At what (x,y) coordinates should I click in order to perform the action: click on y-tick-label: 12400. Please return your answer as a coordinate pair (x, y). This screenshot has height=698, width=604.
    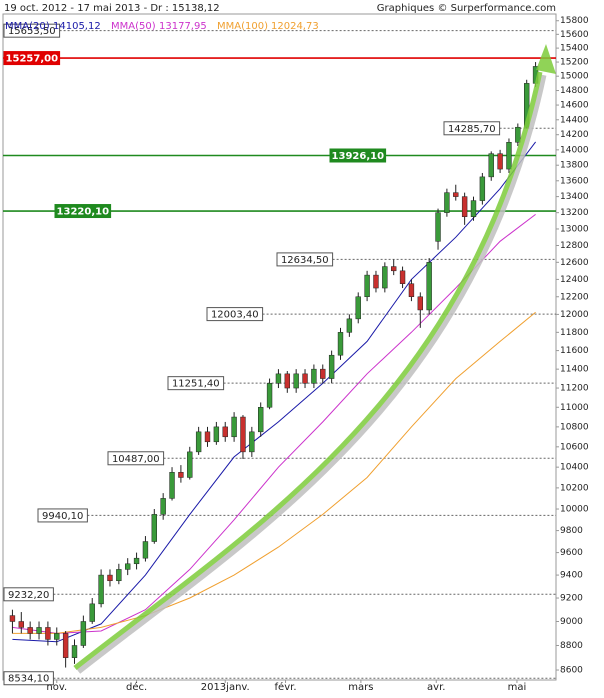
    Looking at the image, I should click on (574, 280).